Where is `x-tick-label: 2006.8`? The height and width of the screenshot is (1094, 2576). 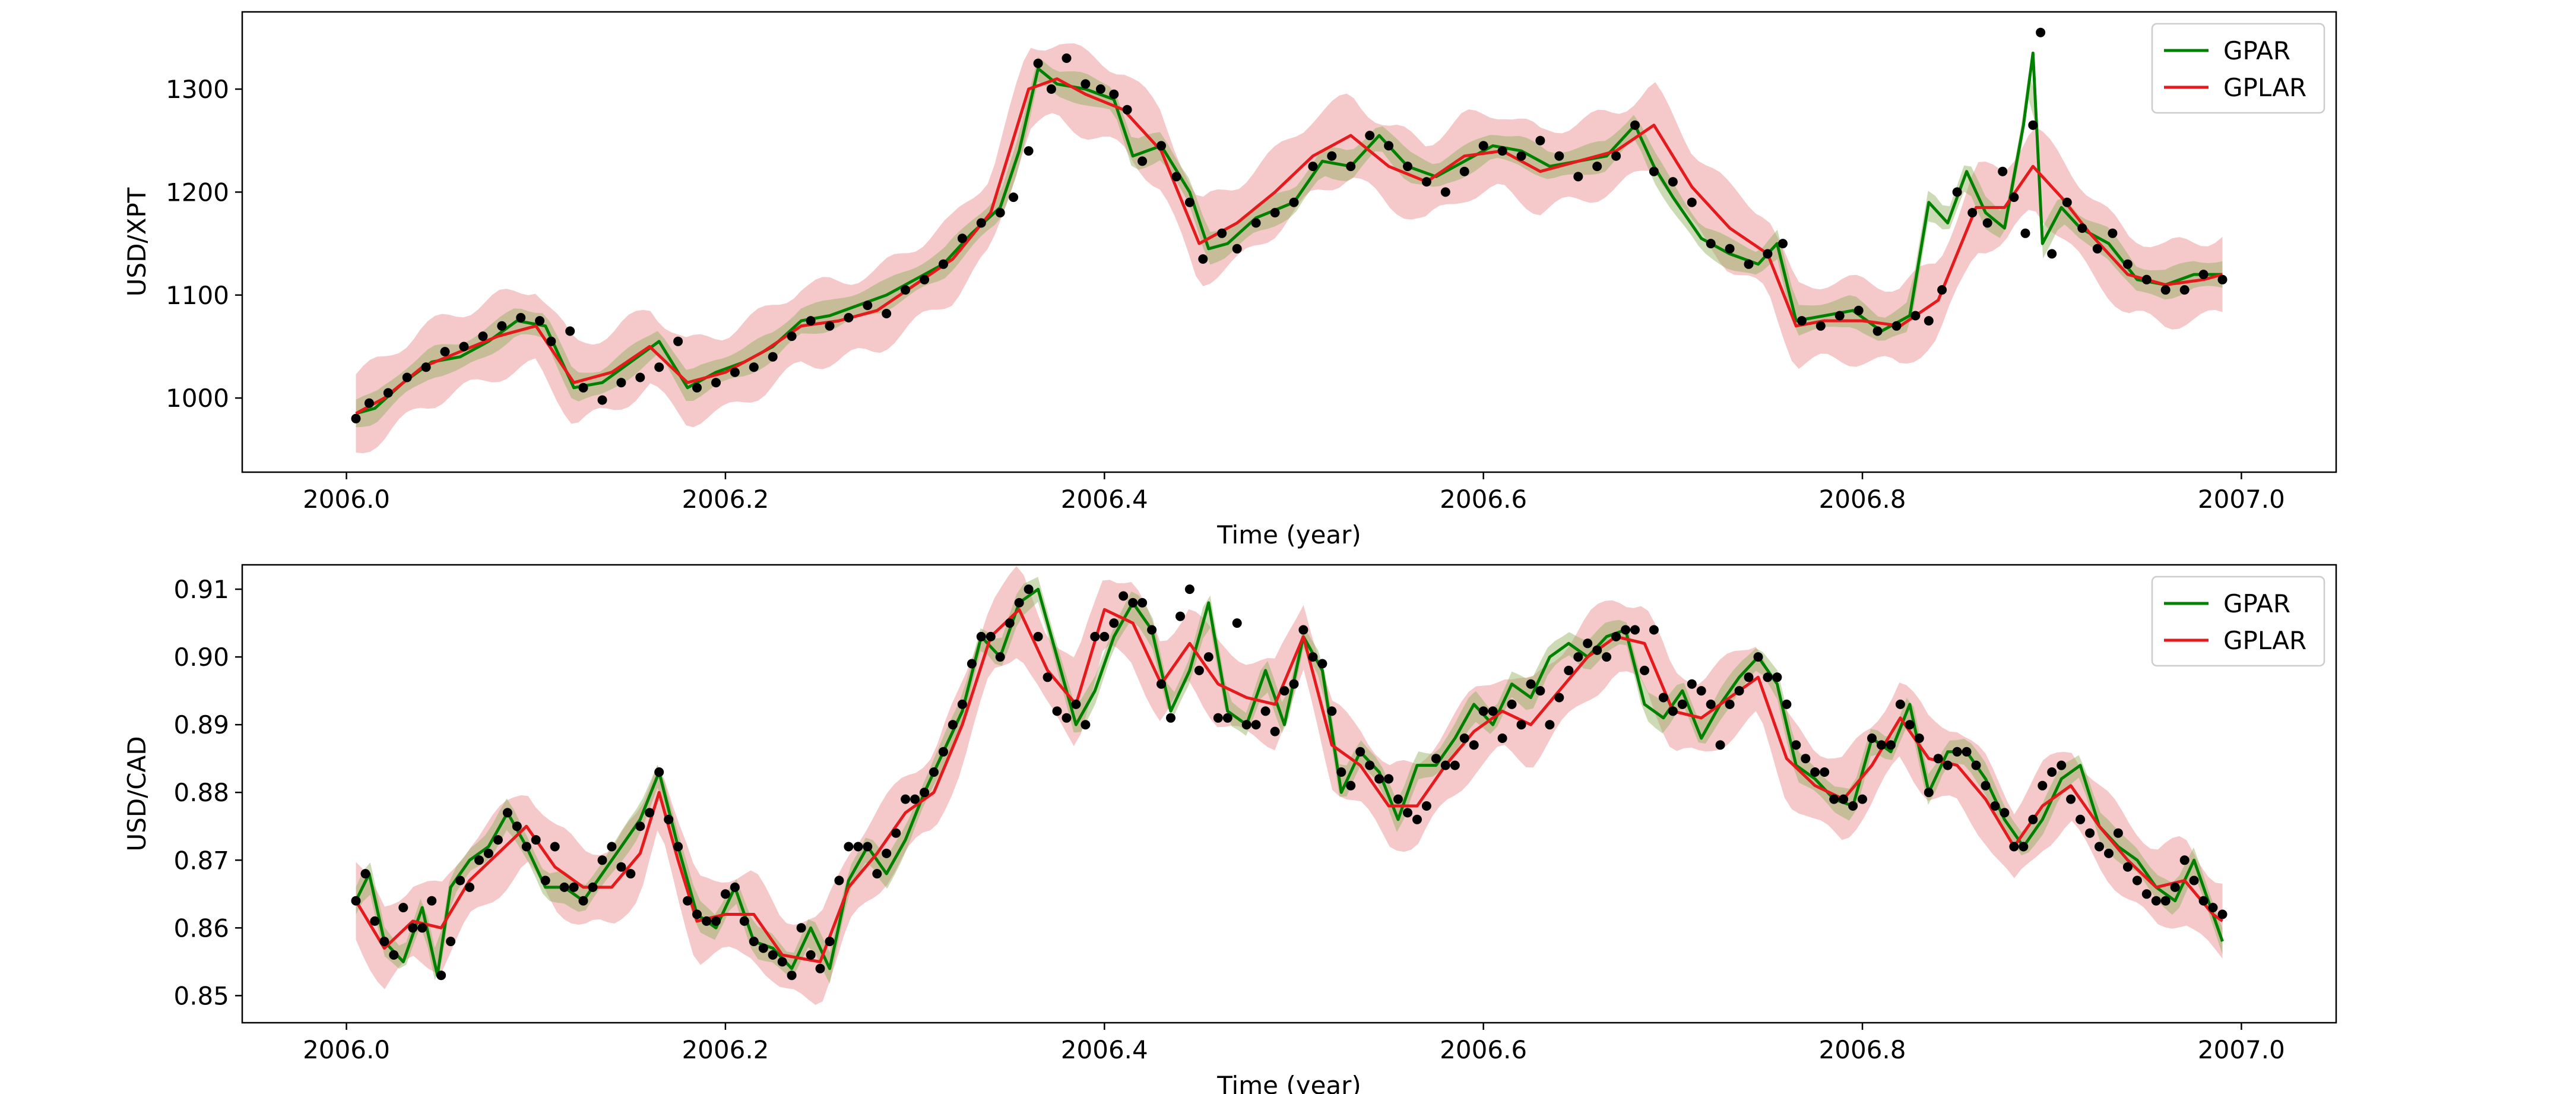 x-tick-label: 2006.8 is located at coordinates (1862, 1050).